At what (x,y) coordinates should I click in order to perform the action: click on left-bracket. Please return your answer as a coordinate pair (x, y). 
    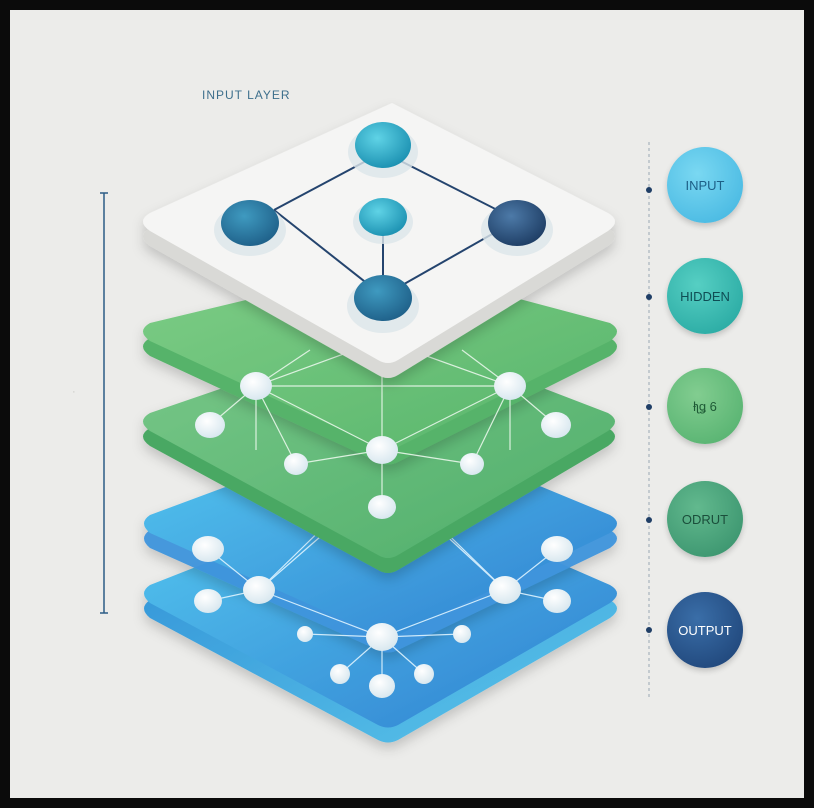
    Looking at the image, I should click on (104, 403).